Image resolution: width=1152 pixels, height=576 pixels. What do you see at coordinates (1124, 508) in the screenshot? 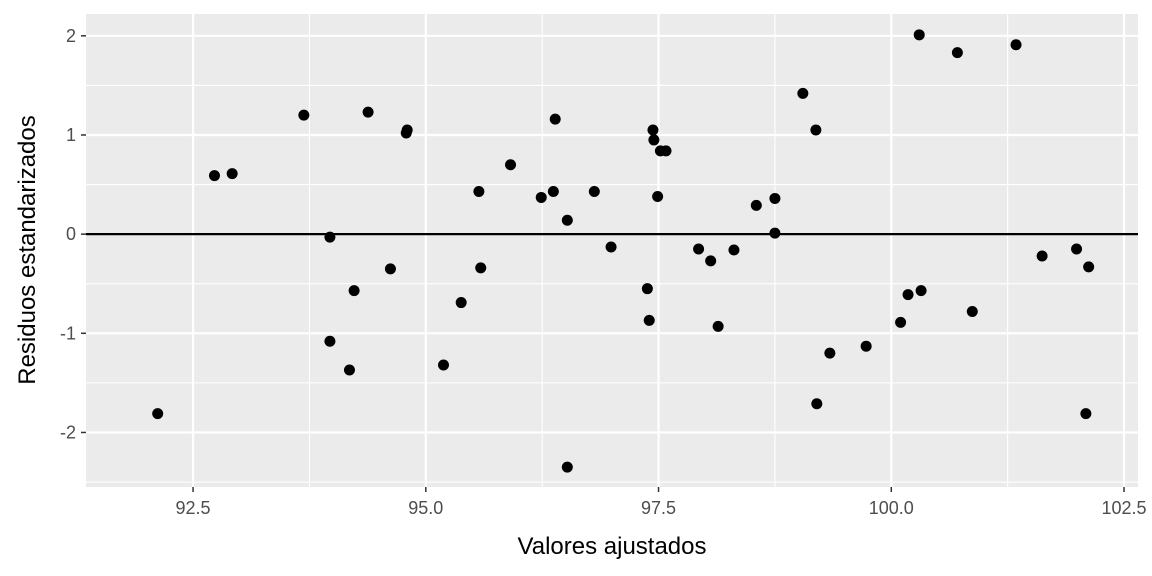
I see `x-tick-label: 102.5` at bounding box center [1124, 508].